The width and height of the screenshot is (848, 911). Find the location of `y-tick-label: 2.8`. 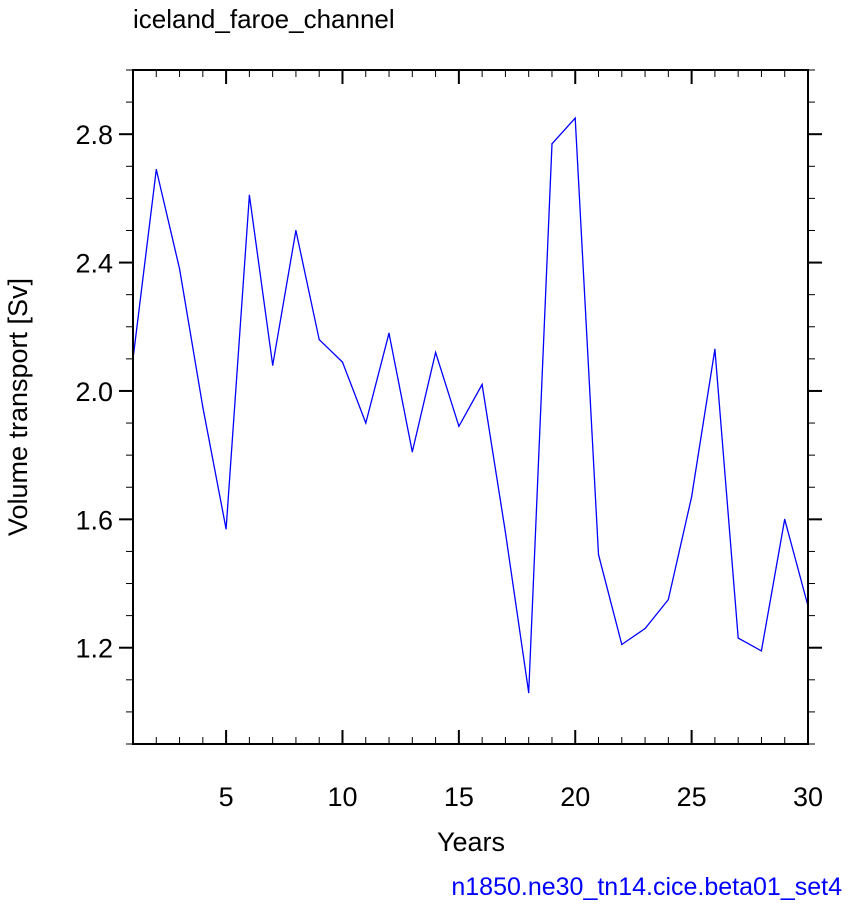

y-tick-label: 2.8 is located at coordinates (94, 135).